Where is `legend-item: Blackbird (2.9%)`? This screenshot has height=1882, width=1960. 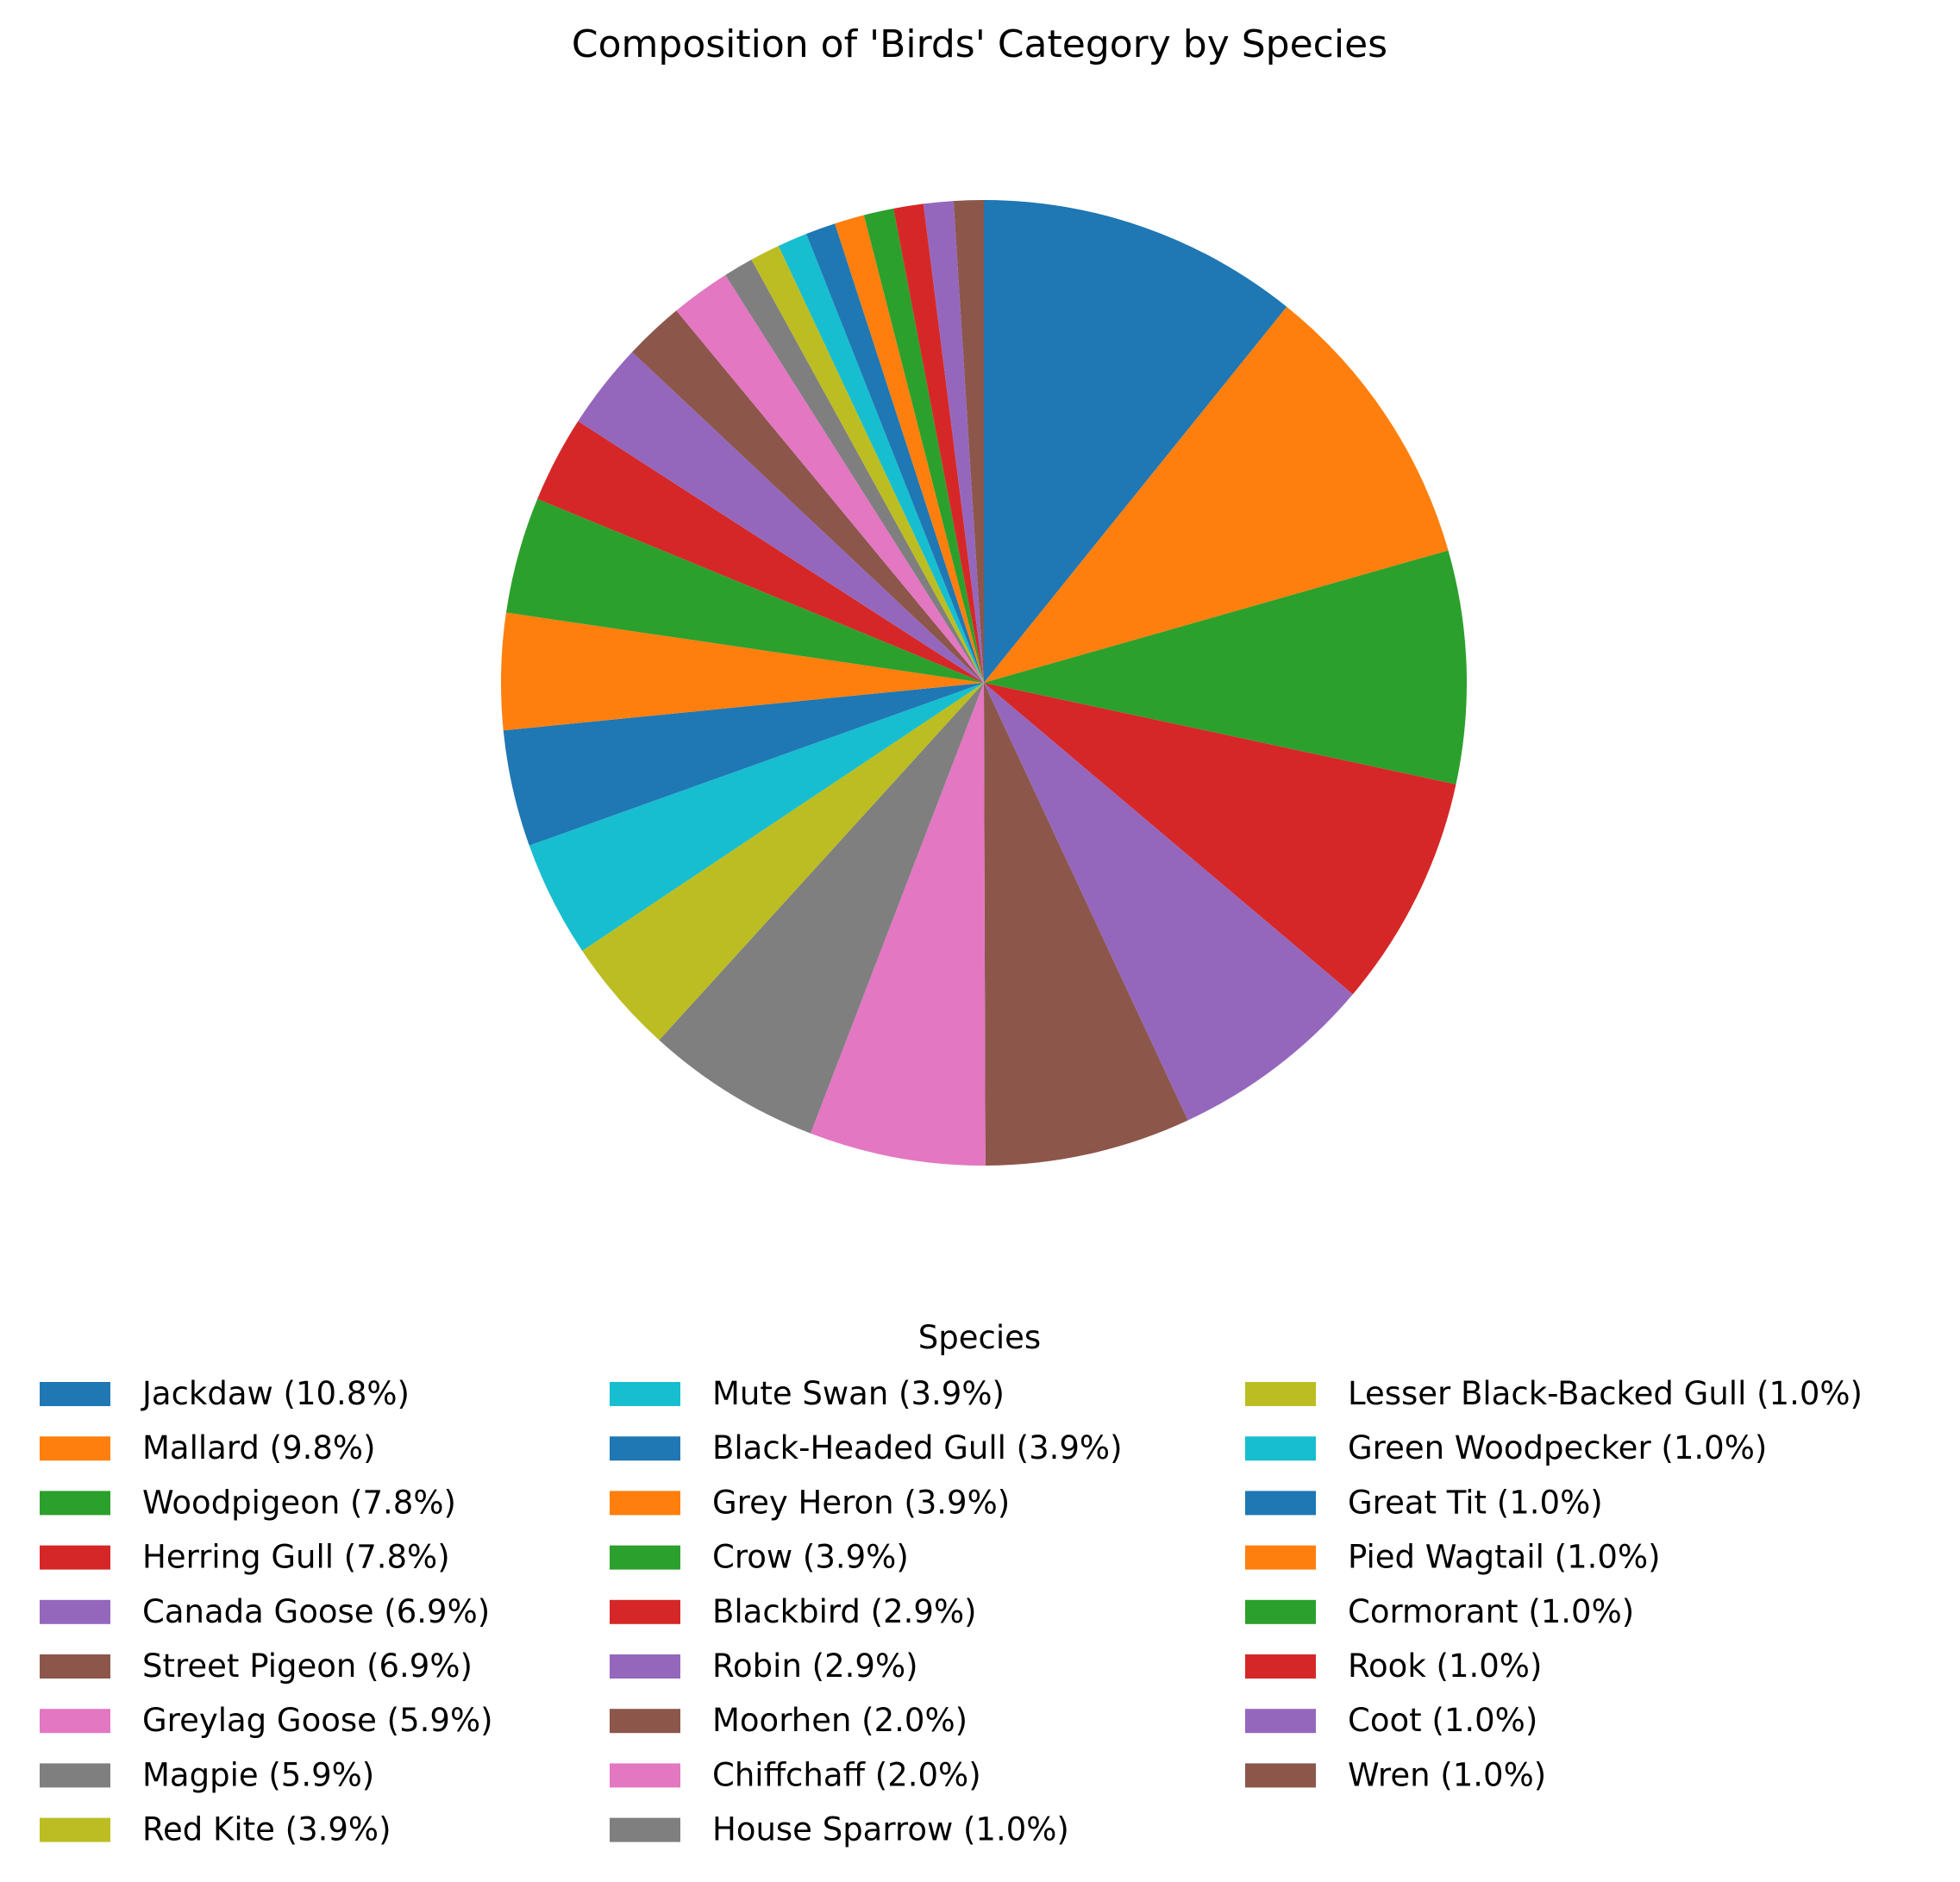 legend-item: Blackbird (2.9%) is located at coordinates (793, 1612).